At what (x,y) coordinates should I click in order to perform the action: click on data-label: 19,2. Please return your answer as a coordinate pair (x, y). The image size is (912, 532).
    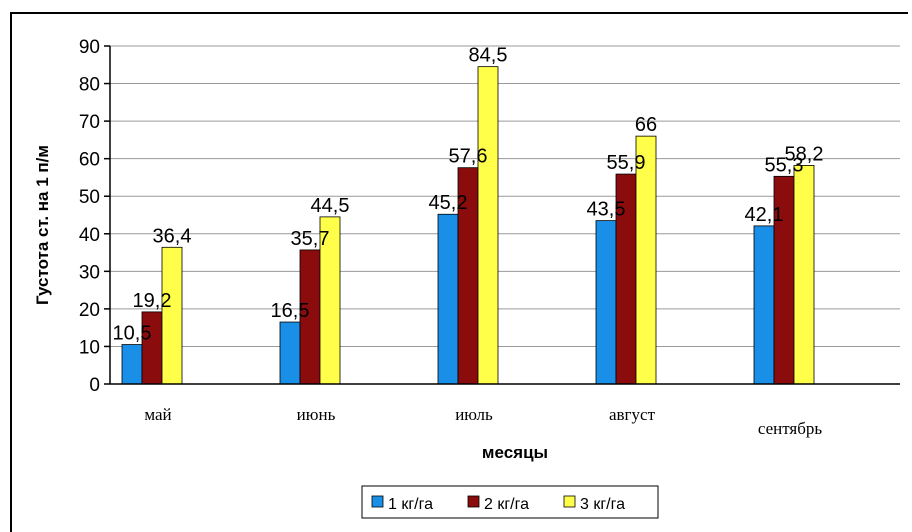
    Looking at the image, I should click on (152, 301).